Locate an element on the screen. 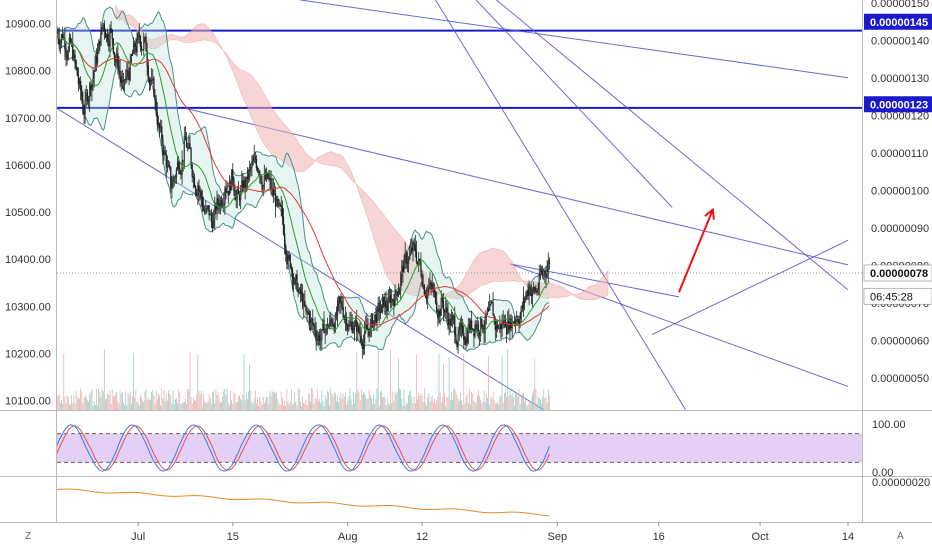  right-price-tick: 0.00000100 is located at coordinates (900, 192).